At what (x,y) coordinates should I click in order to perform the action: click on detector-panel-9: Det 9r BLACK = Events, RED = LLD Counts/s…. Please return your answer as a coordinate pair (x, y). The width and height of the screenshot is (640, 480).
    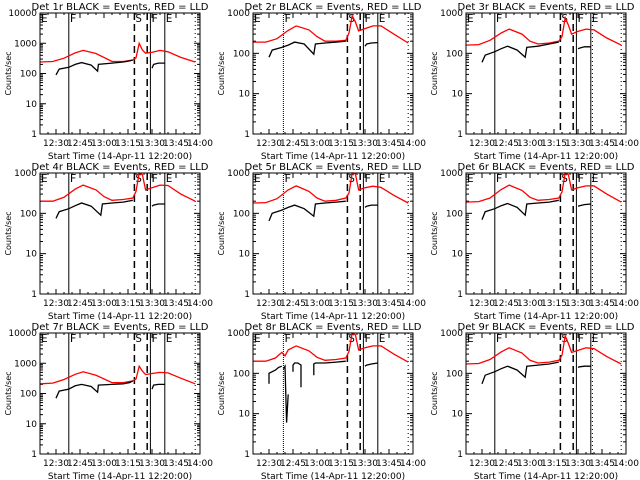
    Looking at the image, I should click on (534, 401).